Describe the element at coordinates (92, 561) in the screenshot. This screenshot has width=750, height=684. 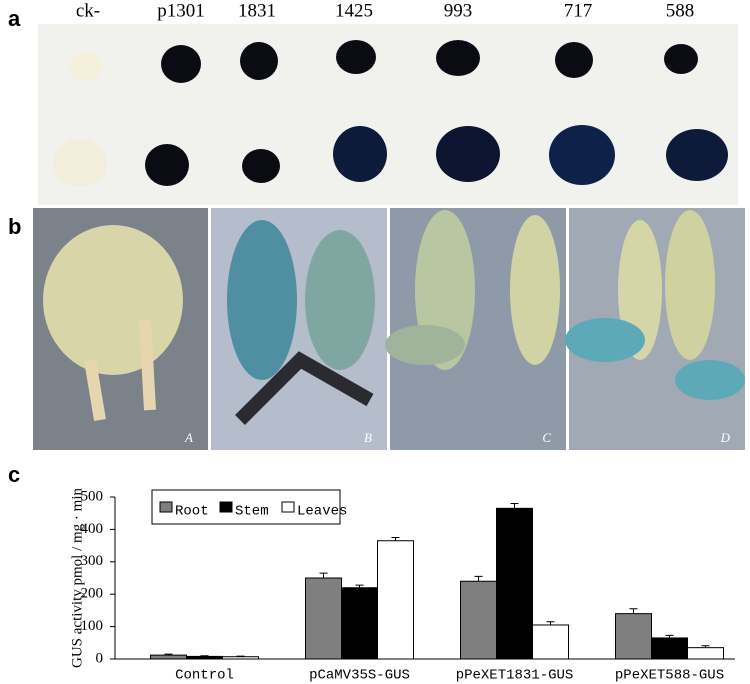
I see `y-tick-label: 300` at that location.